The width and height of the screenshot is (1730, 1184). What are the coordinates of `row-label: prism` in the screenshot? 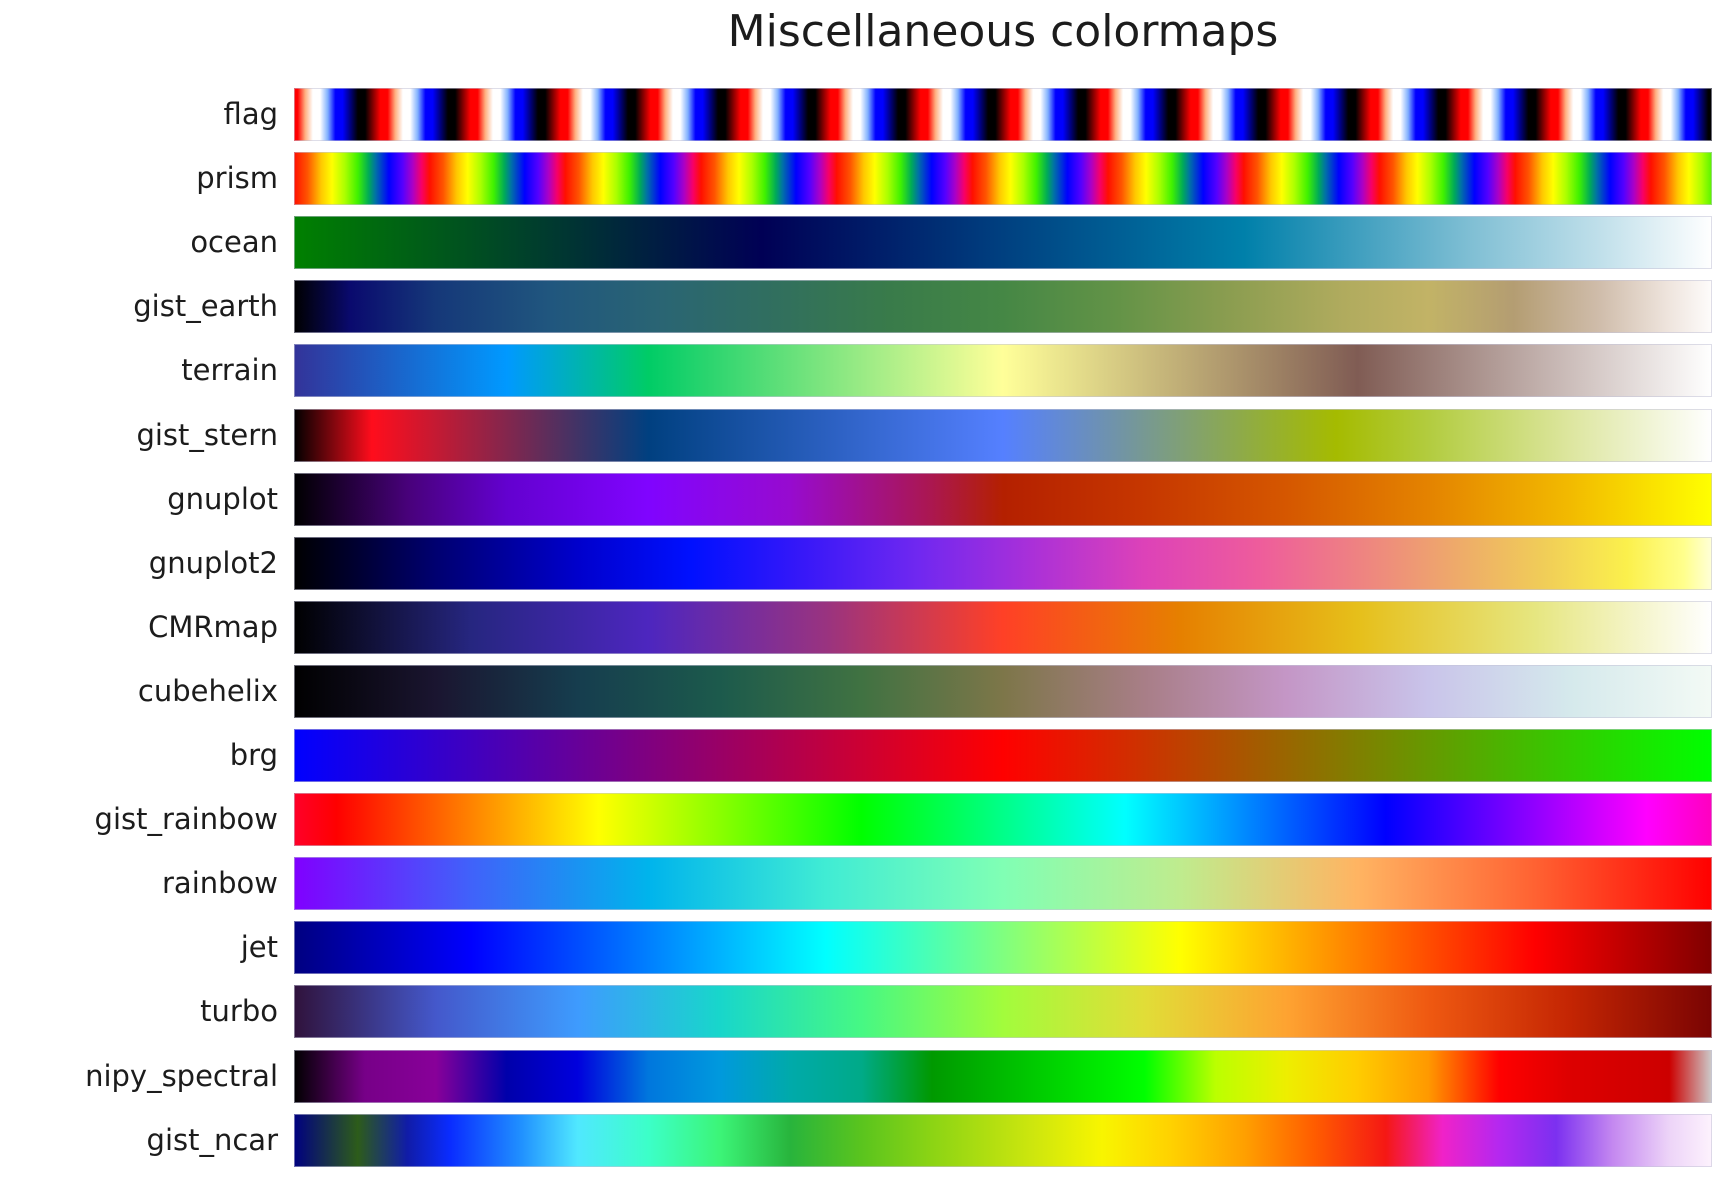 It's located at (237, 178).